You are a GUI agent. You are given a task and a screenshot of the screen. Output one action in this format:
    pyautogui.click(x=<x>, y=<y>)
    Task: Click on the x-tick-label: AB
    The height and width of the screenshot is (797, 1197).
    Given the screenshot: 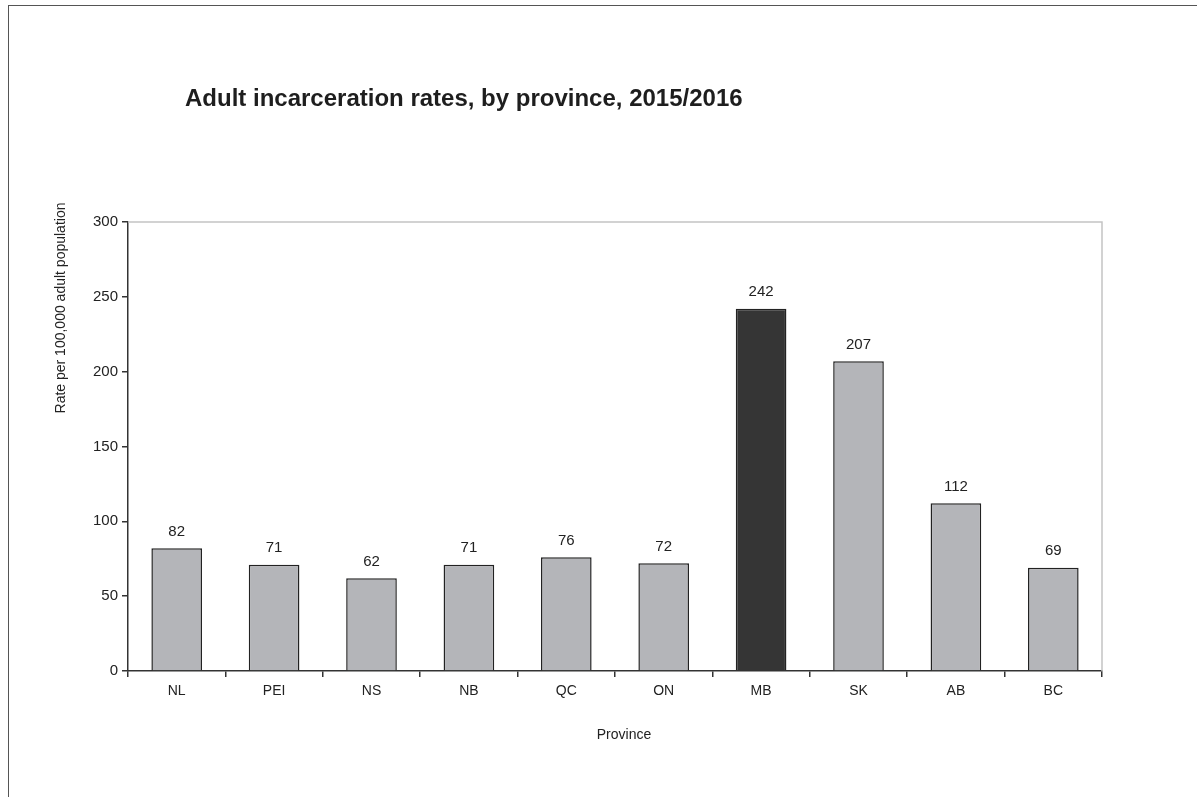 What is the action you would take?
    pyautogui.click(x=956, y=690)
    